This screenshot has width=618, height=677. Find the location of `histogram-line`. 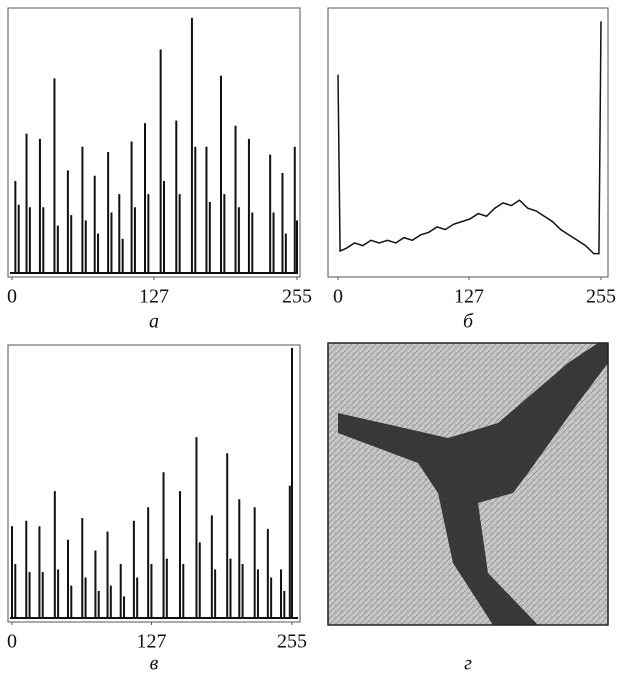

histogram-line is located at coordinates (469, 138).